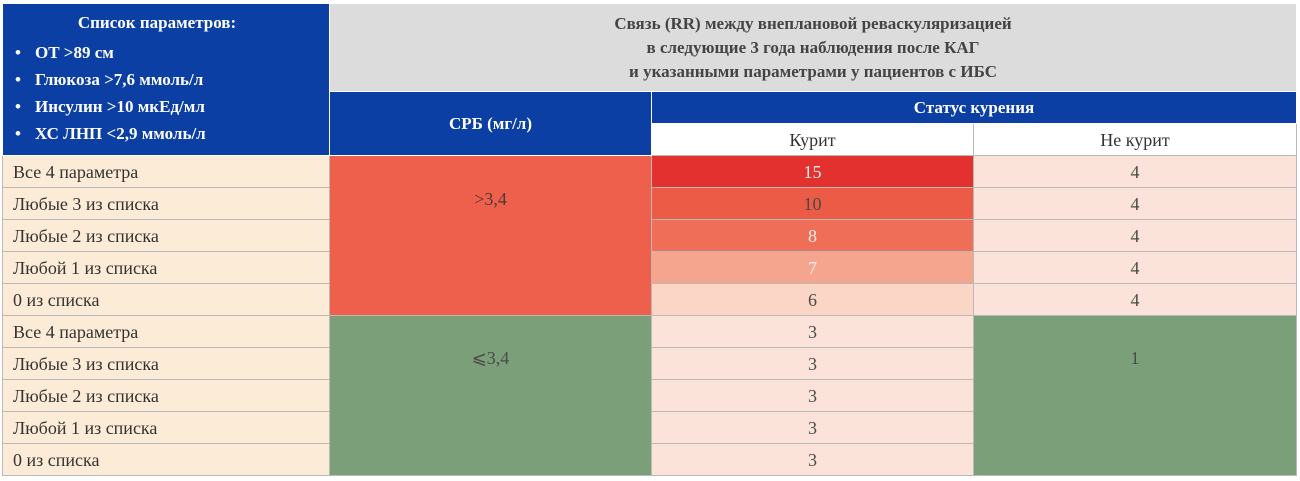 This screenshot has width=1300, height=481. Describe the element at coordinates (1135, 395) in the screenshot. I see `rr-no-smoke-low-cell: 1` at that location.